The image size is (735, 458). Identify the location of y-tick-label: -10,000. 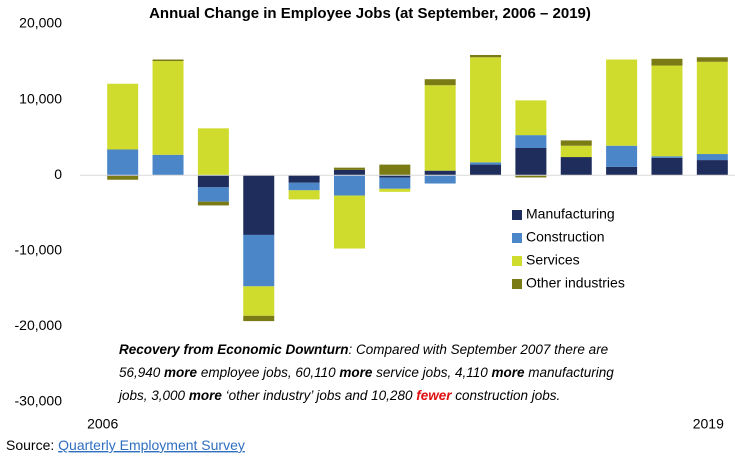
(39, 250).